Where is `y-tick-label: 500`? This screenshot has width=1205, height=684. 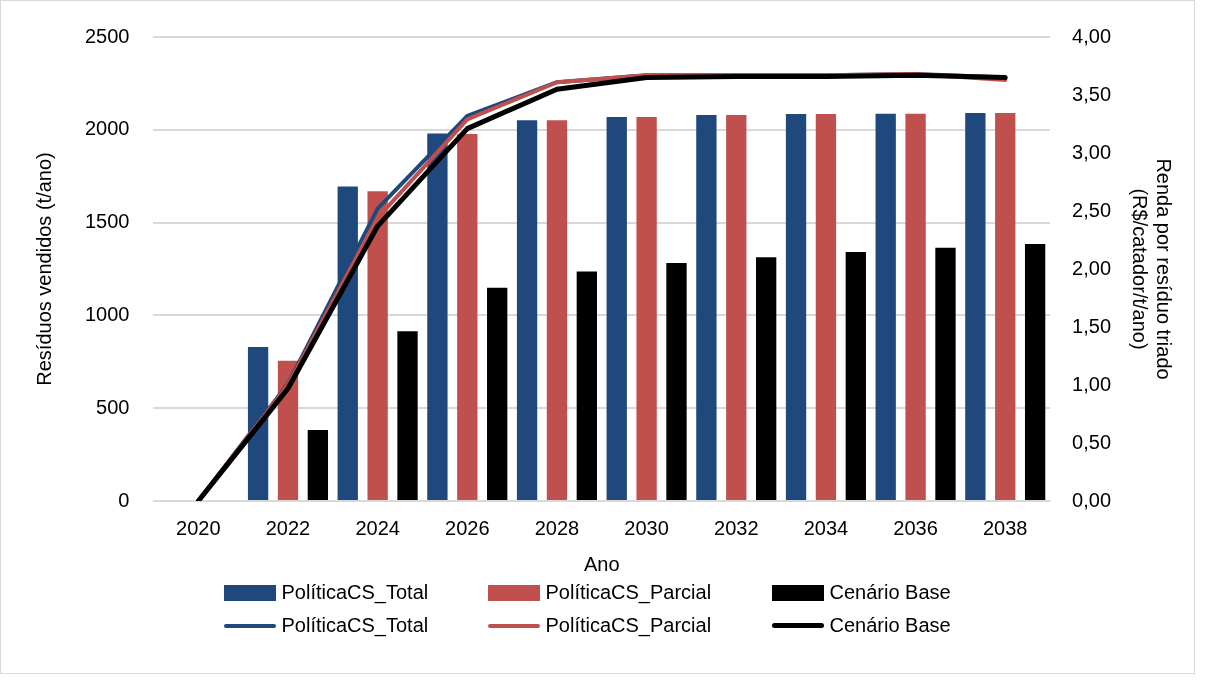 y-tick-label: 500 is located at coordinates (113, 406).